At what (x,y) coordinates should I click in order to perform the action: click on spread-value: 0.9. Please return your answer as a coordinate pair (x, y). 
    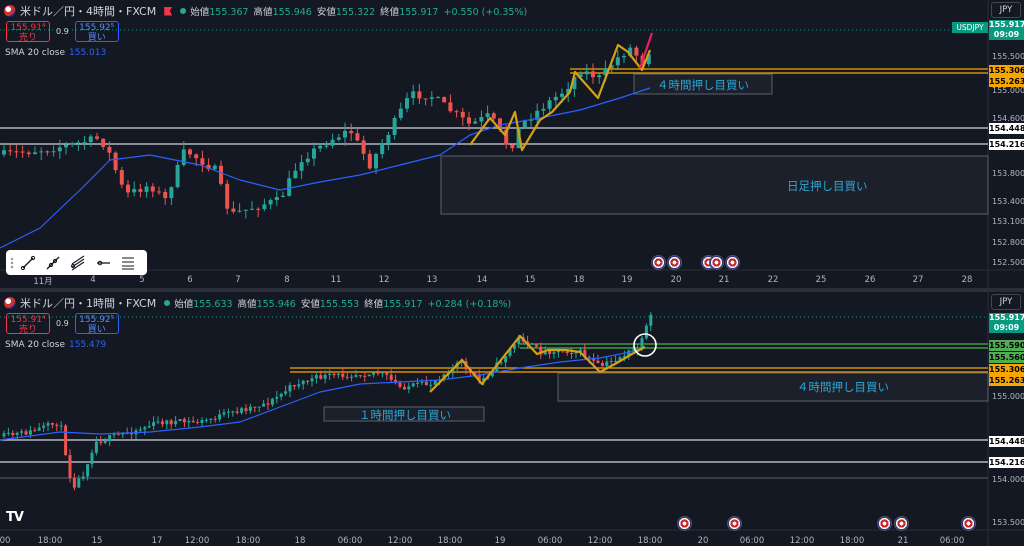
    Looking at the image, I should click on (62, 31).